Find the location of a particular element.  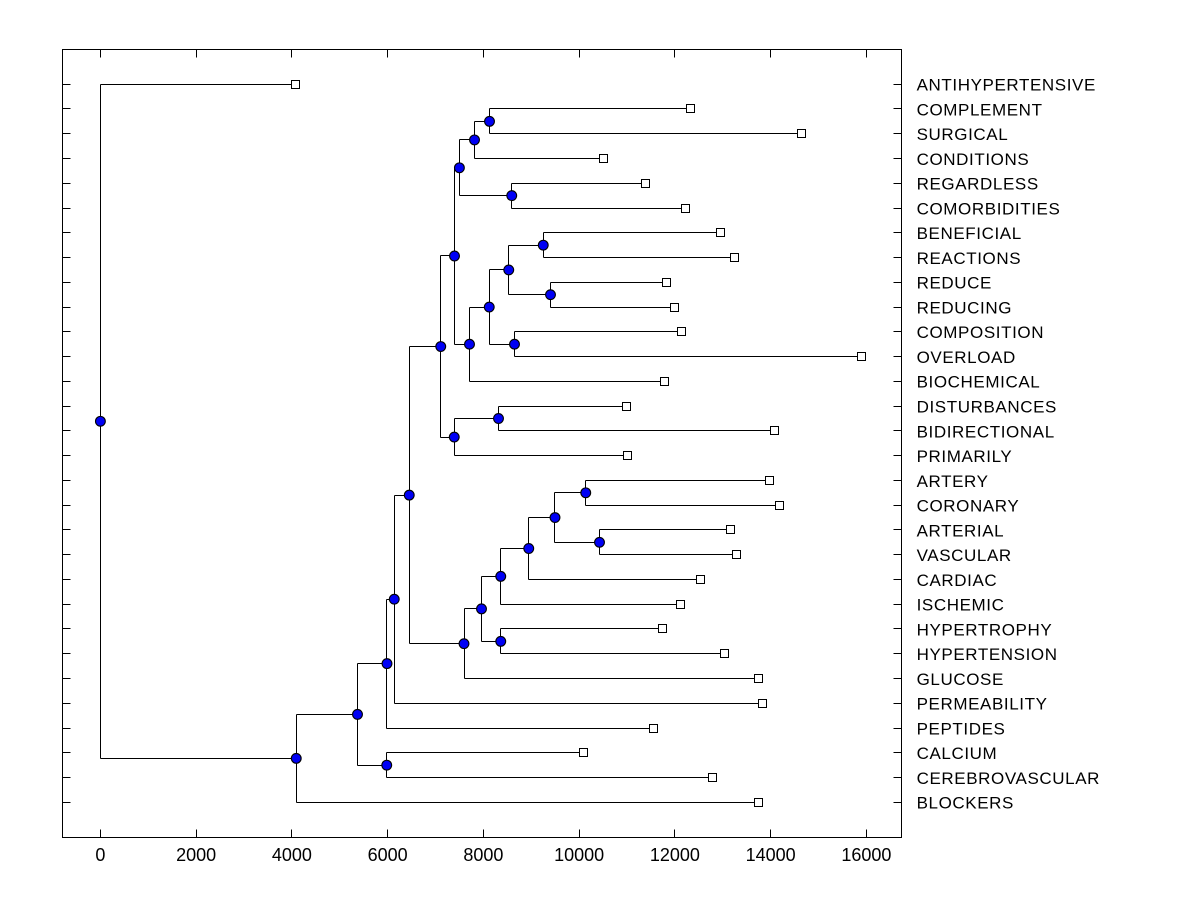

svg-text: CONDITIONS is located at coordinates (973, 159).